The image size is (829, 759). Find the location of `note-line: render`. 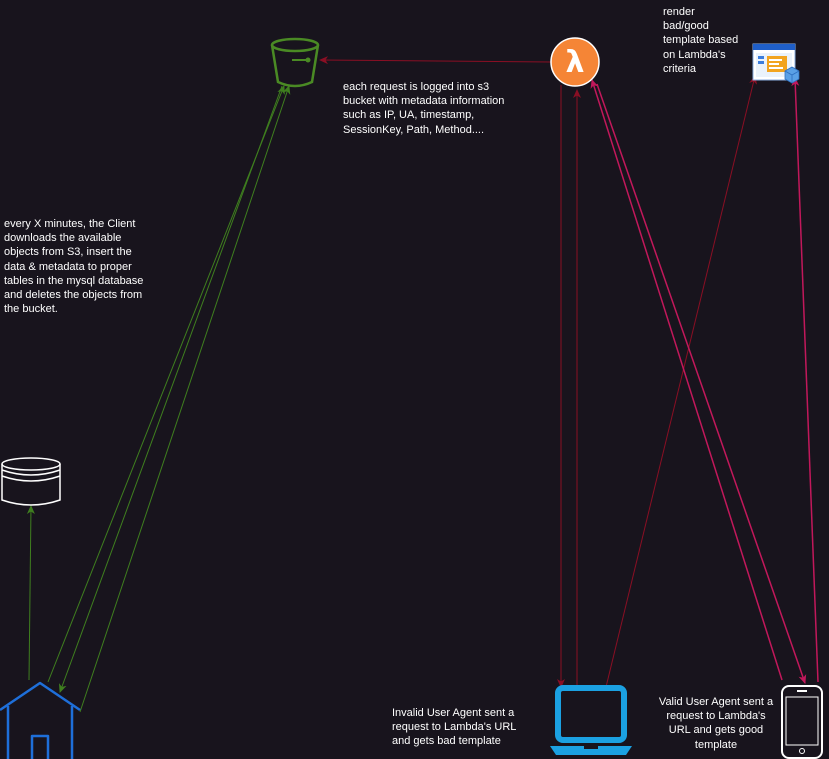

note-line: render is located at coordinates (679, 12).